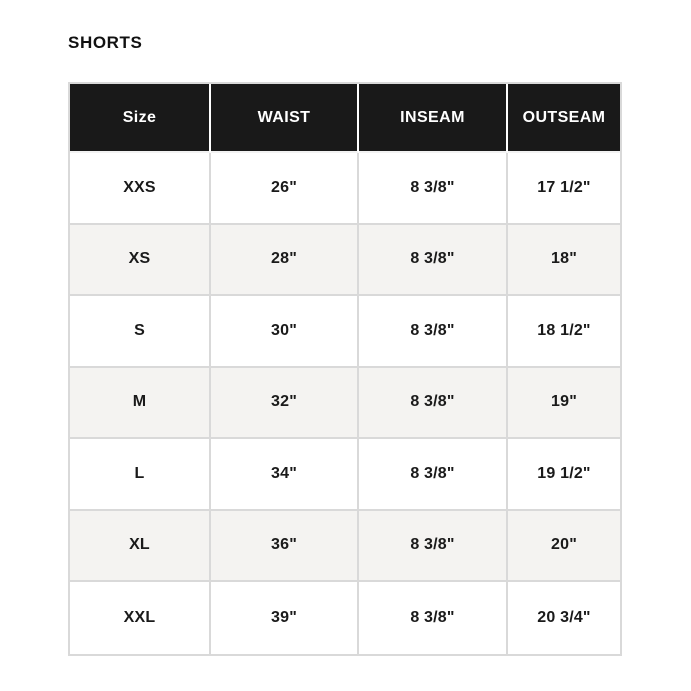 This screenshot has width=691, height=691. I want to click on size-chart-title: SHORTS, so click(105, 42).